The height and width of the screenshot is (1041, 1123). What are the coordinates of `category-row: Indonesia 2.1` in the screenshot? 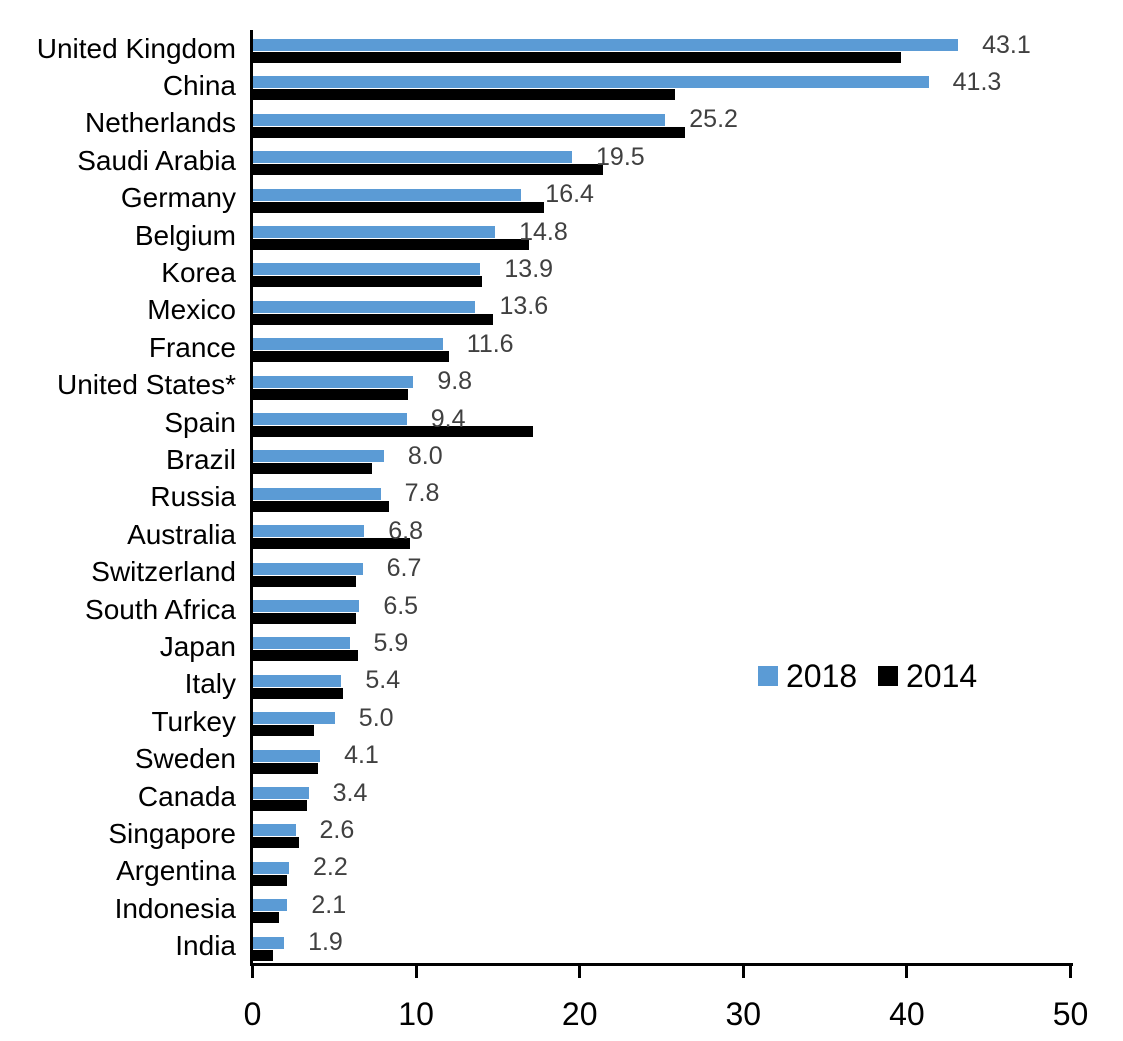 It's located at (561, 908).